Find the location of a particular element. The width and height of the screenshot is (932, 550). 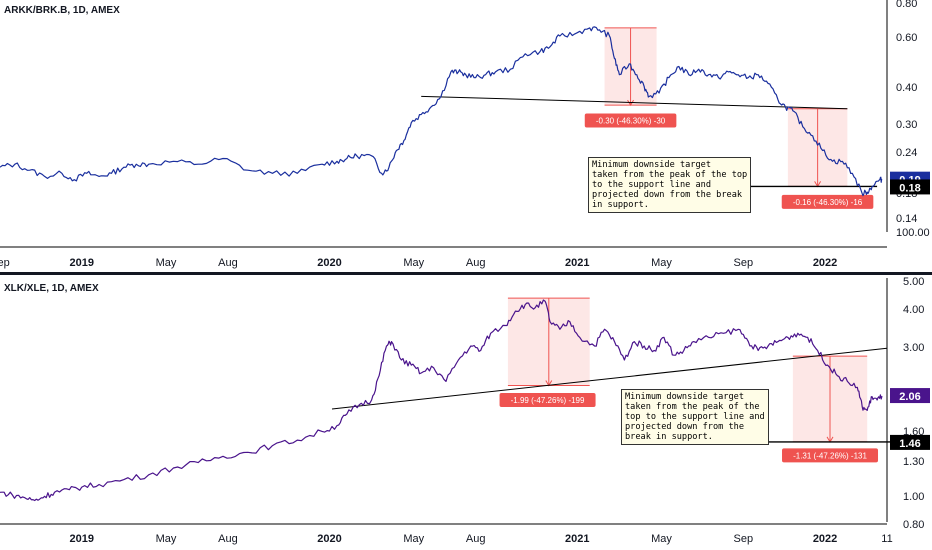

y-tick-label: 1.00 is located at coordinates (913, 497).